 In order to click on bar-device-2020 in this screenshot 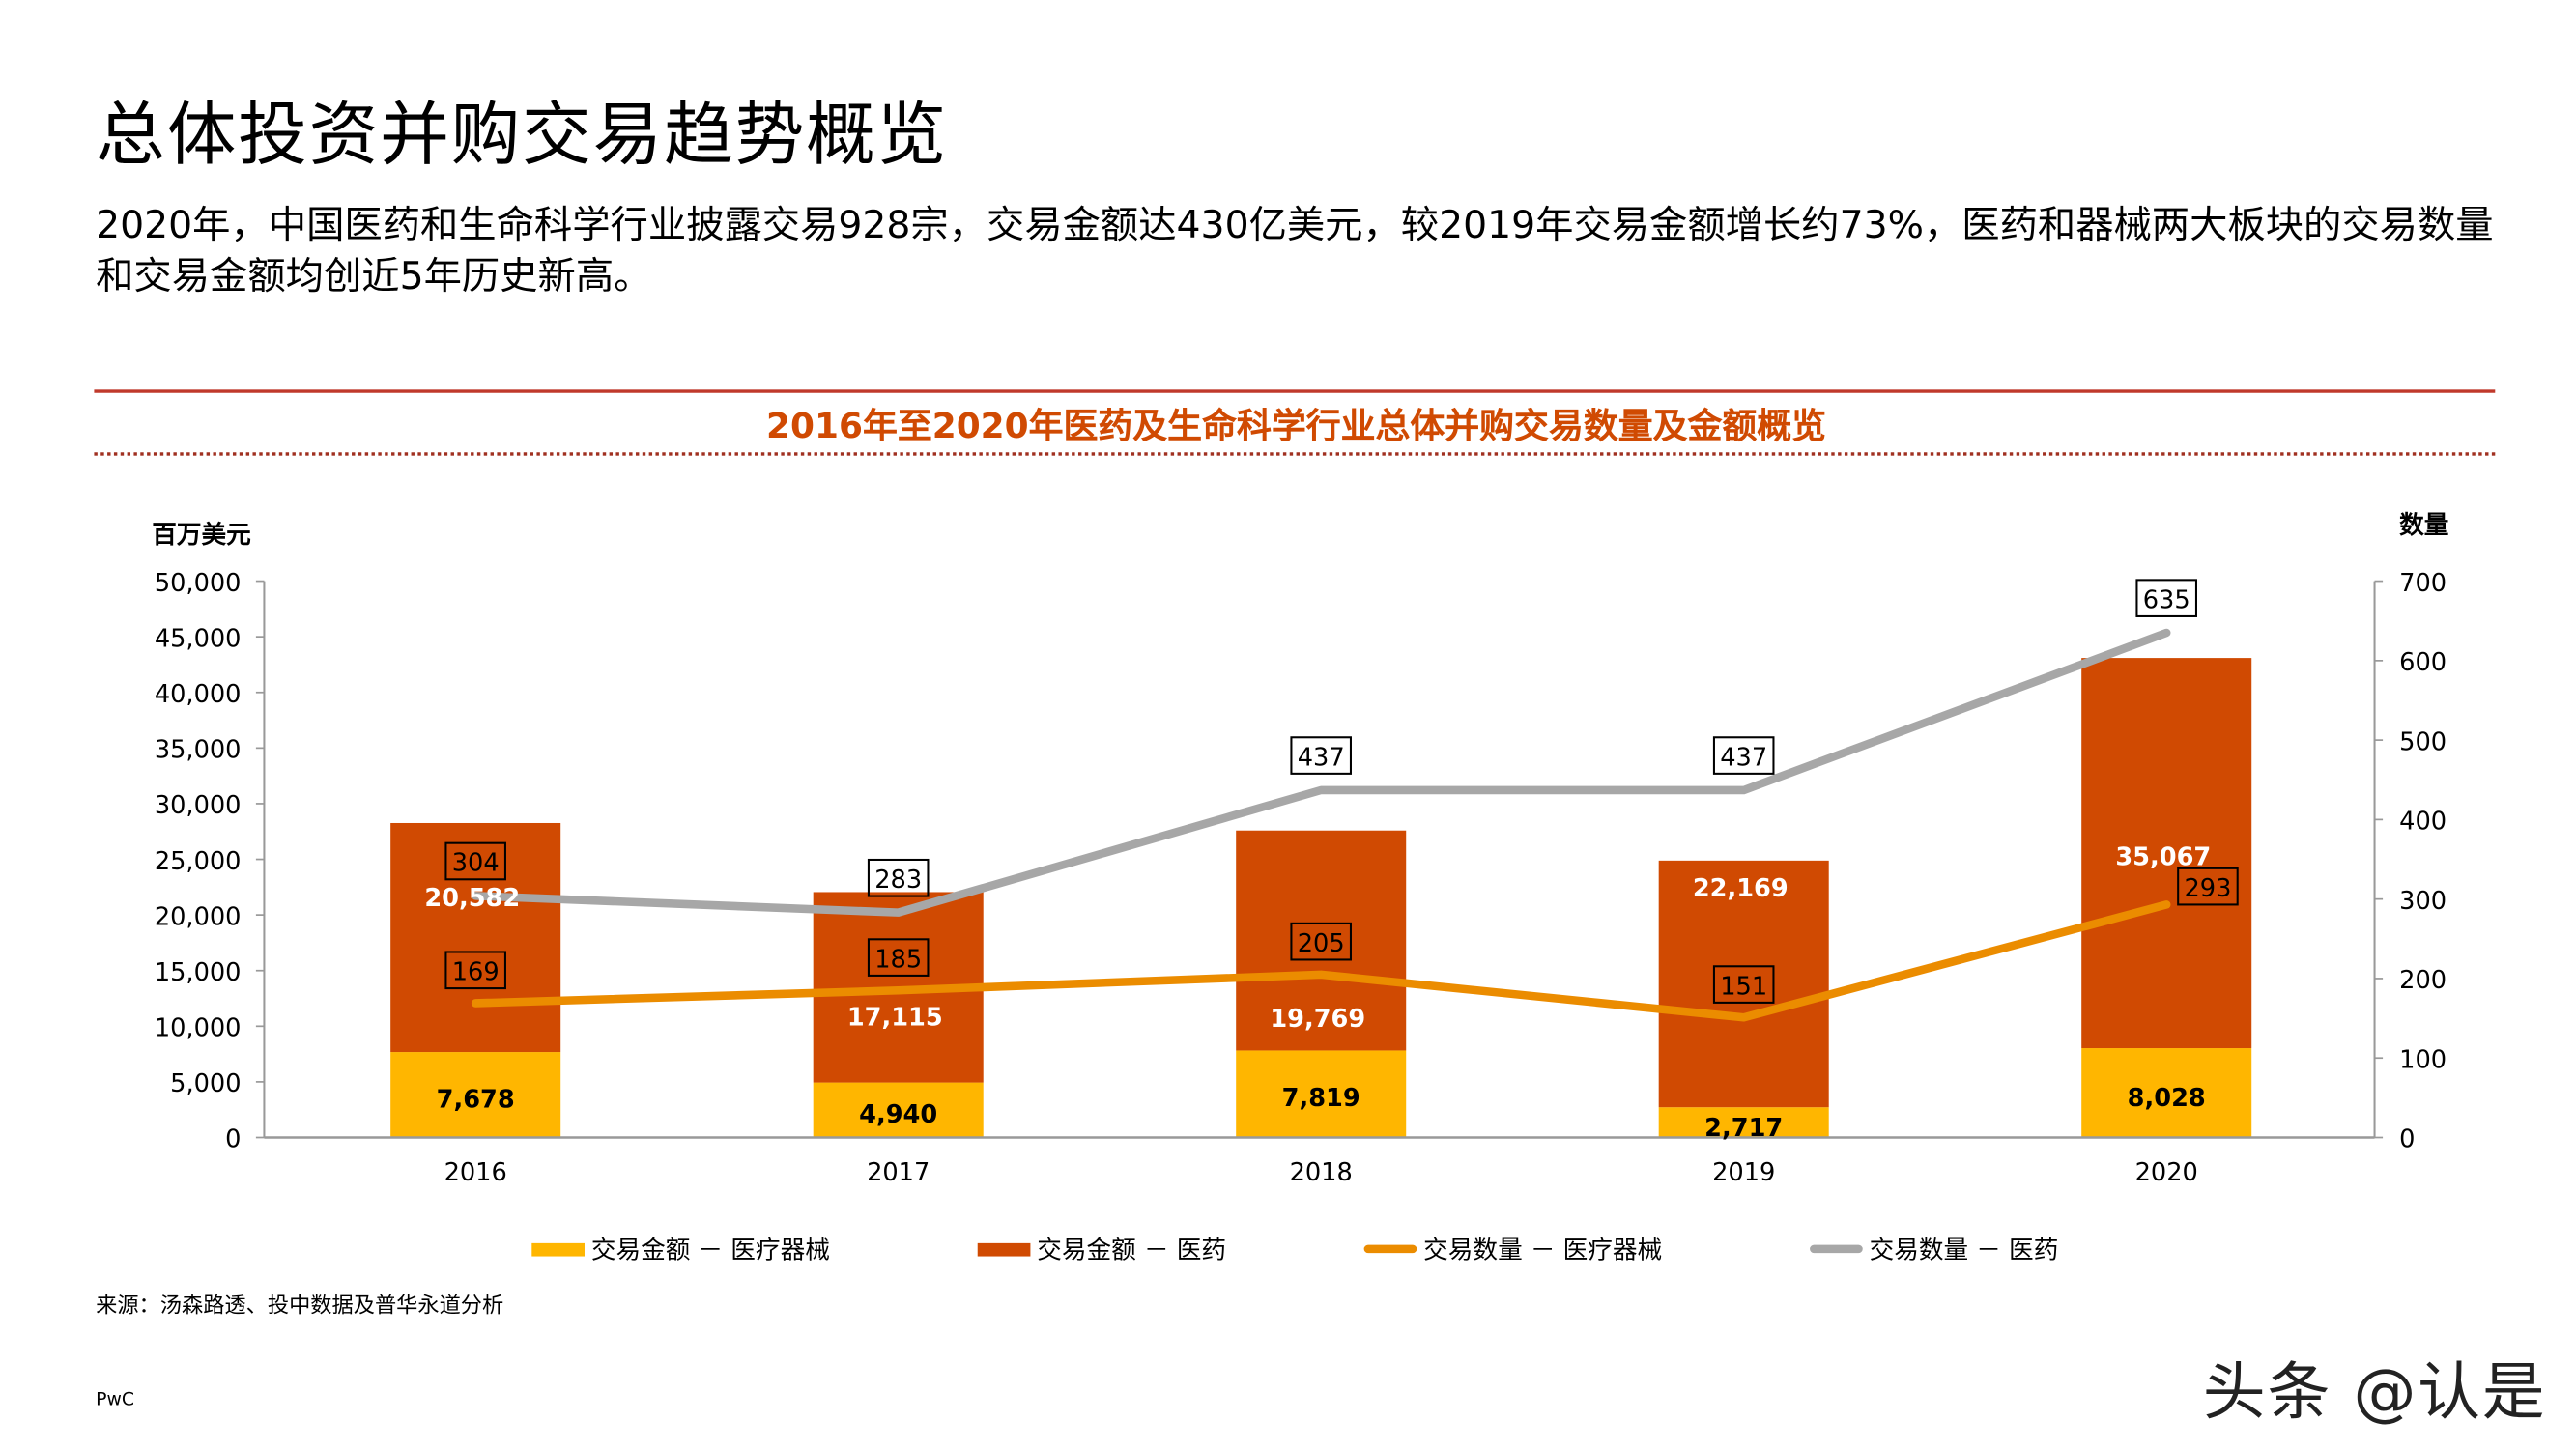, I will do `click(2167, 1093)`.